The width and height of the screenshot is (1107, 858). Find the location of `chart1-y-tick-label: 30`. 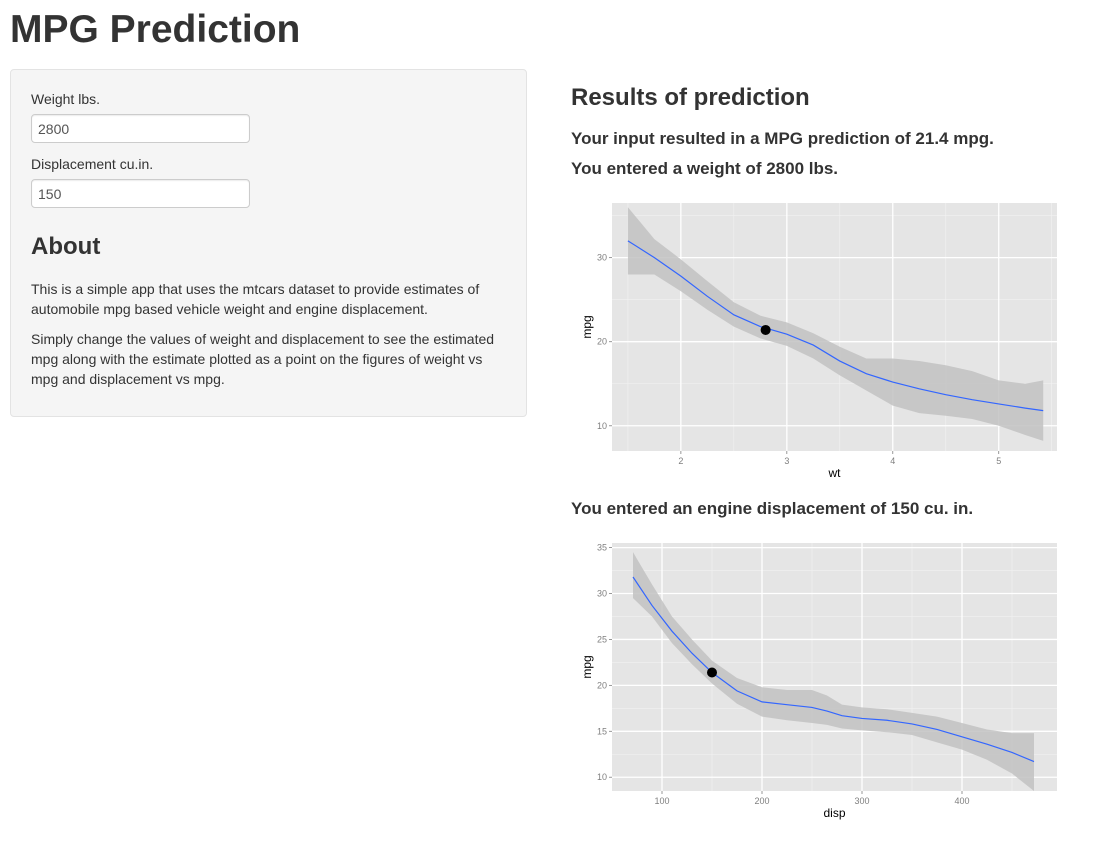

chart1-y-tick-label: 30 is located at coordinates (602, 258).